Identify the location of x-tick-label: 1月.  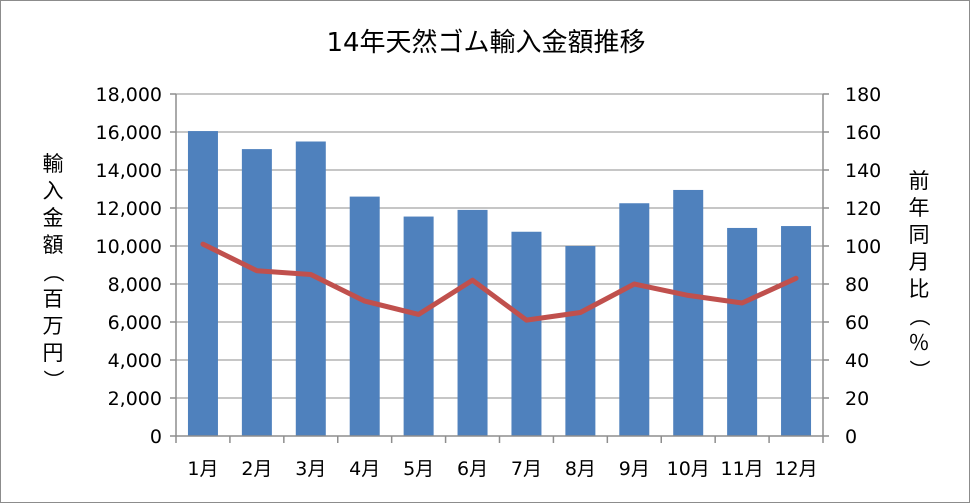
(202, 469).